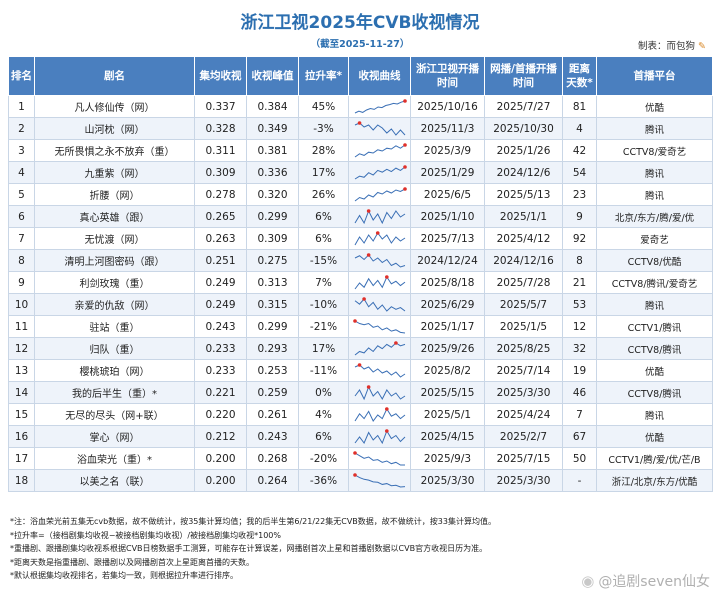  What do you see at coordinates (523, 106) in the screenshot?
I see `net-premiere-cell: 2025/7/27` at bounding box center [523, 106].